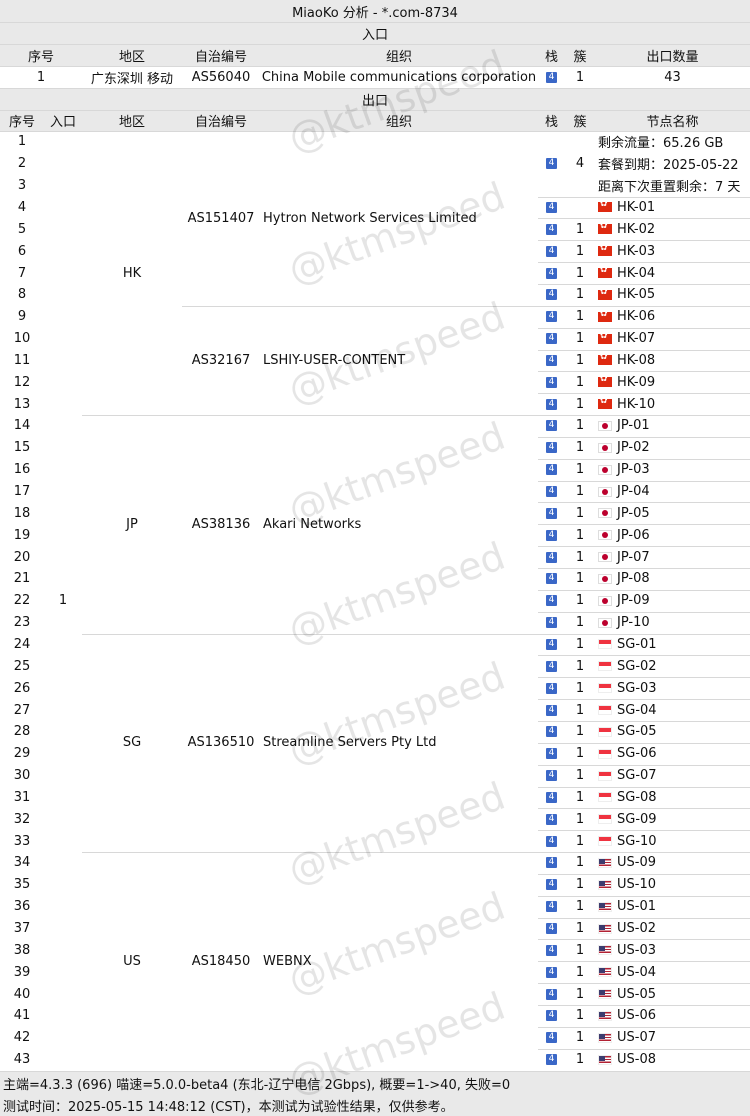  What do you see at coordinates (399, 55) in the screenshot?
I see `entry-header-cell: 组织` at bounding box center [399, 55].